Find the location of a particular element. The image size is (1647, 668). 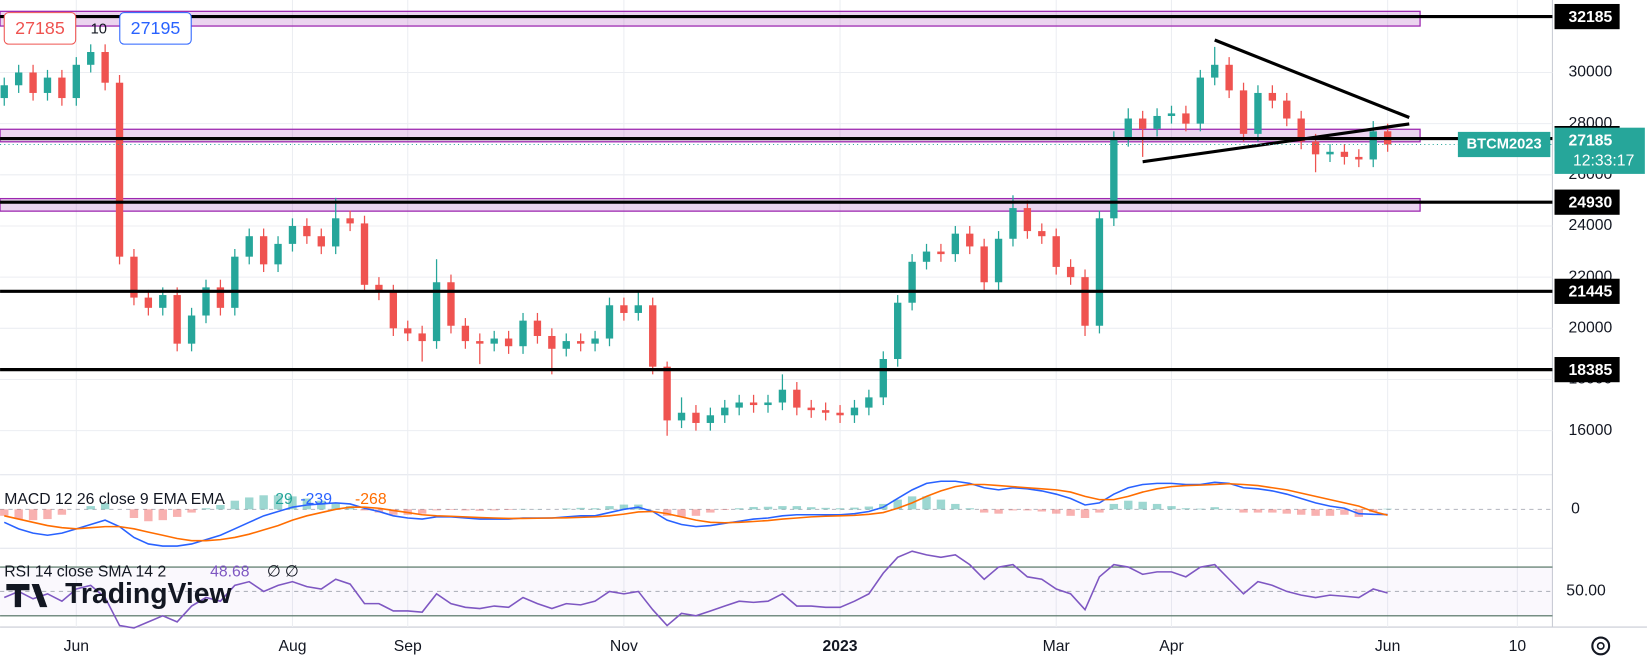

x-tick-label: Aug is located at coordinates (292, 646).